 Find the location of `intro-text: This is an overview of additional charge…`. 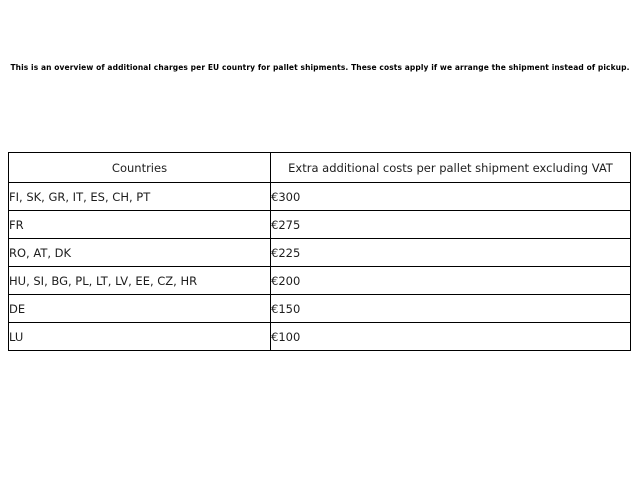

intro-text: This is an overview of additional charge… is located at coordinates (320, 67).